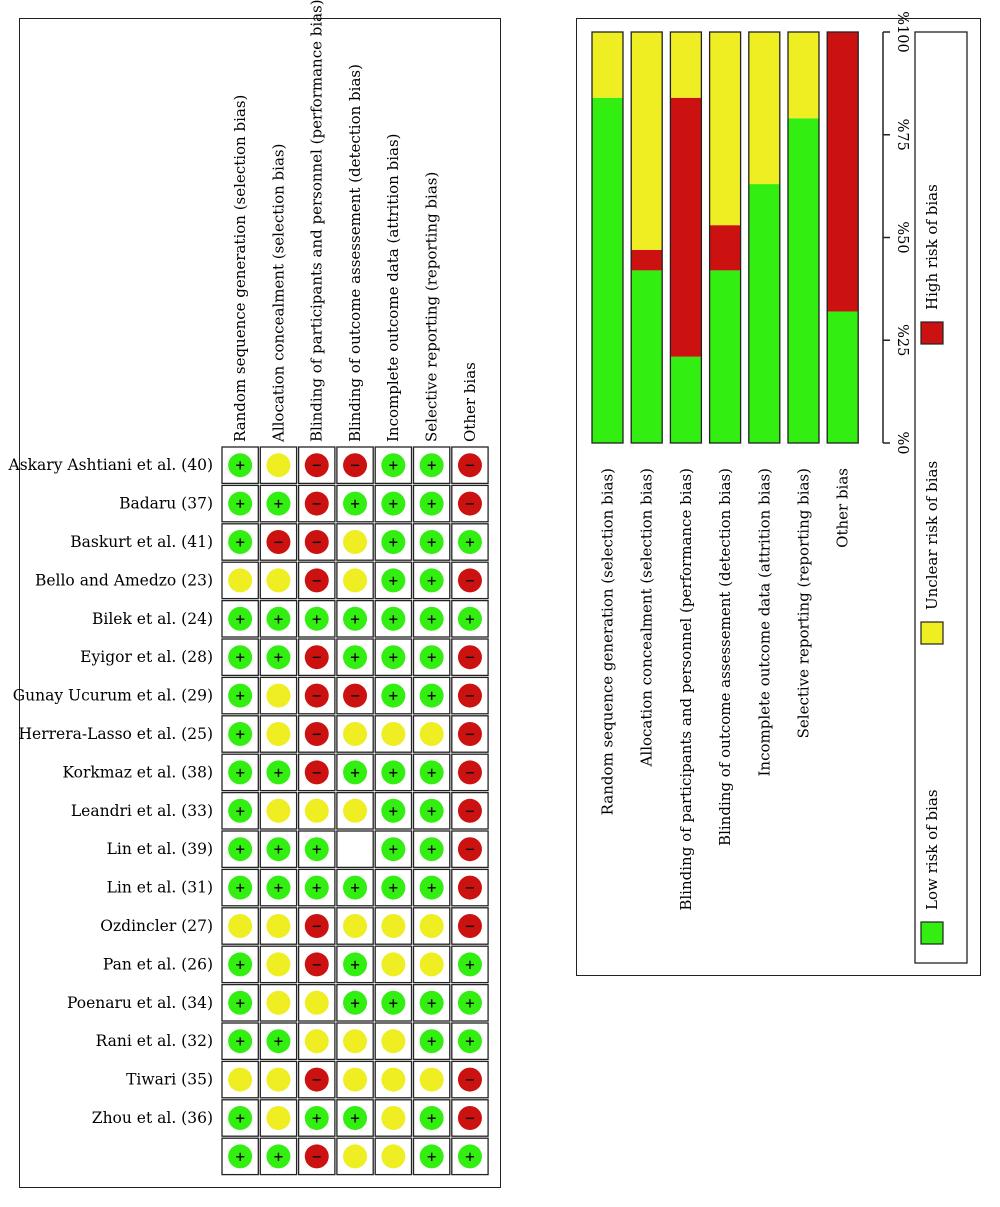 The height and width of the screenshot is (1207, 1000). Describe the element at coordinates (470, 402) in the screenshot. I see `domain-header: Other bias` at that location.